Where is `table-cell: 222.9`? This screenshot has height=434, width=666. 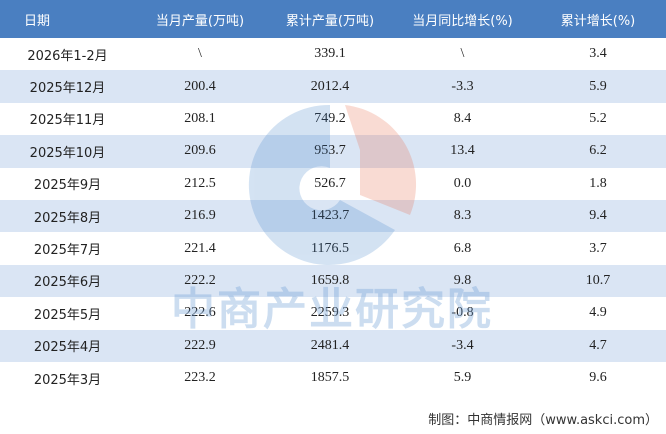
table-cell: 222.9 is located at coordinates (200, 345).